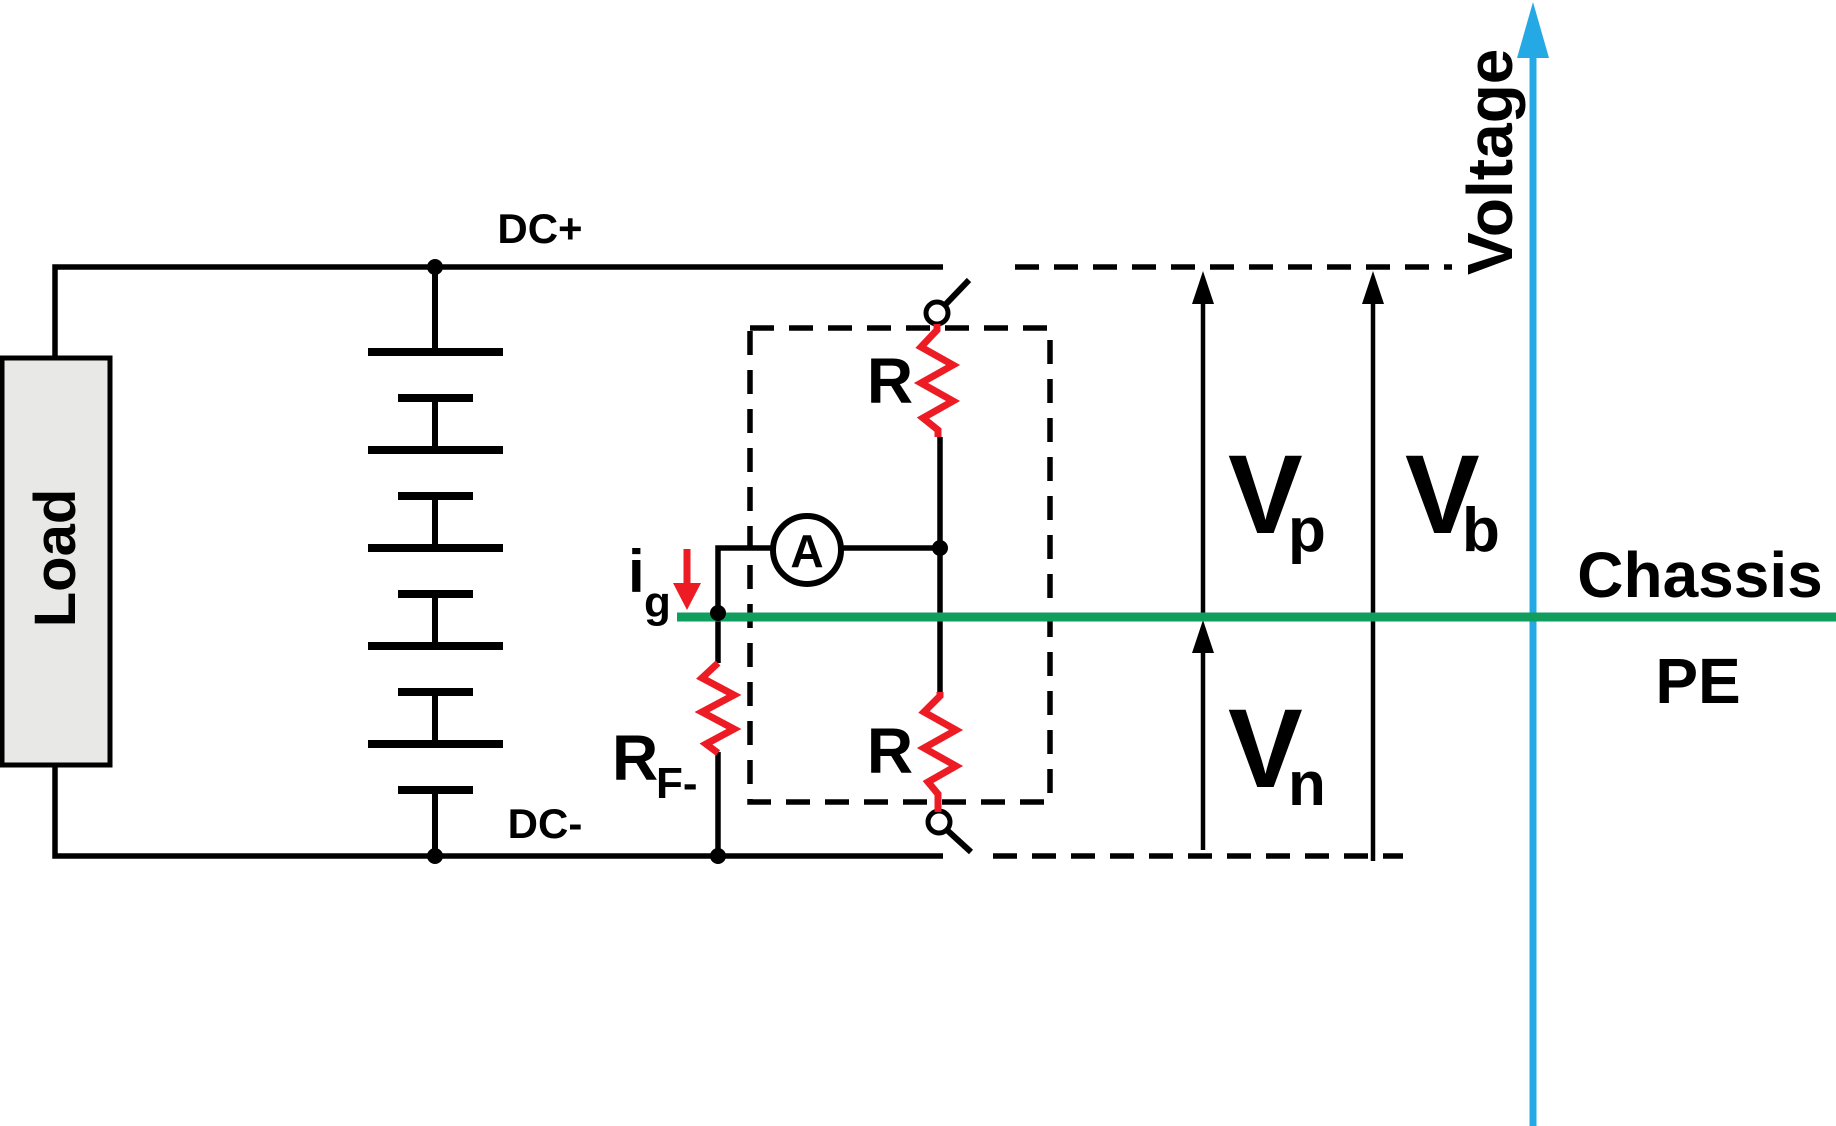 This screenshot has width=1836, height=1126. I want to click on vb-arrow, so click(1373, 566).